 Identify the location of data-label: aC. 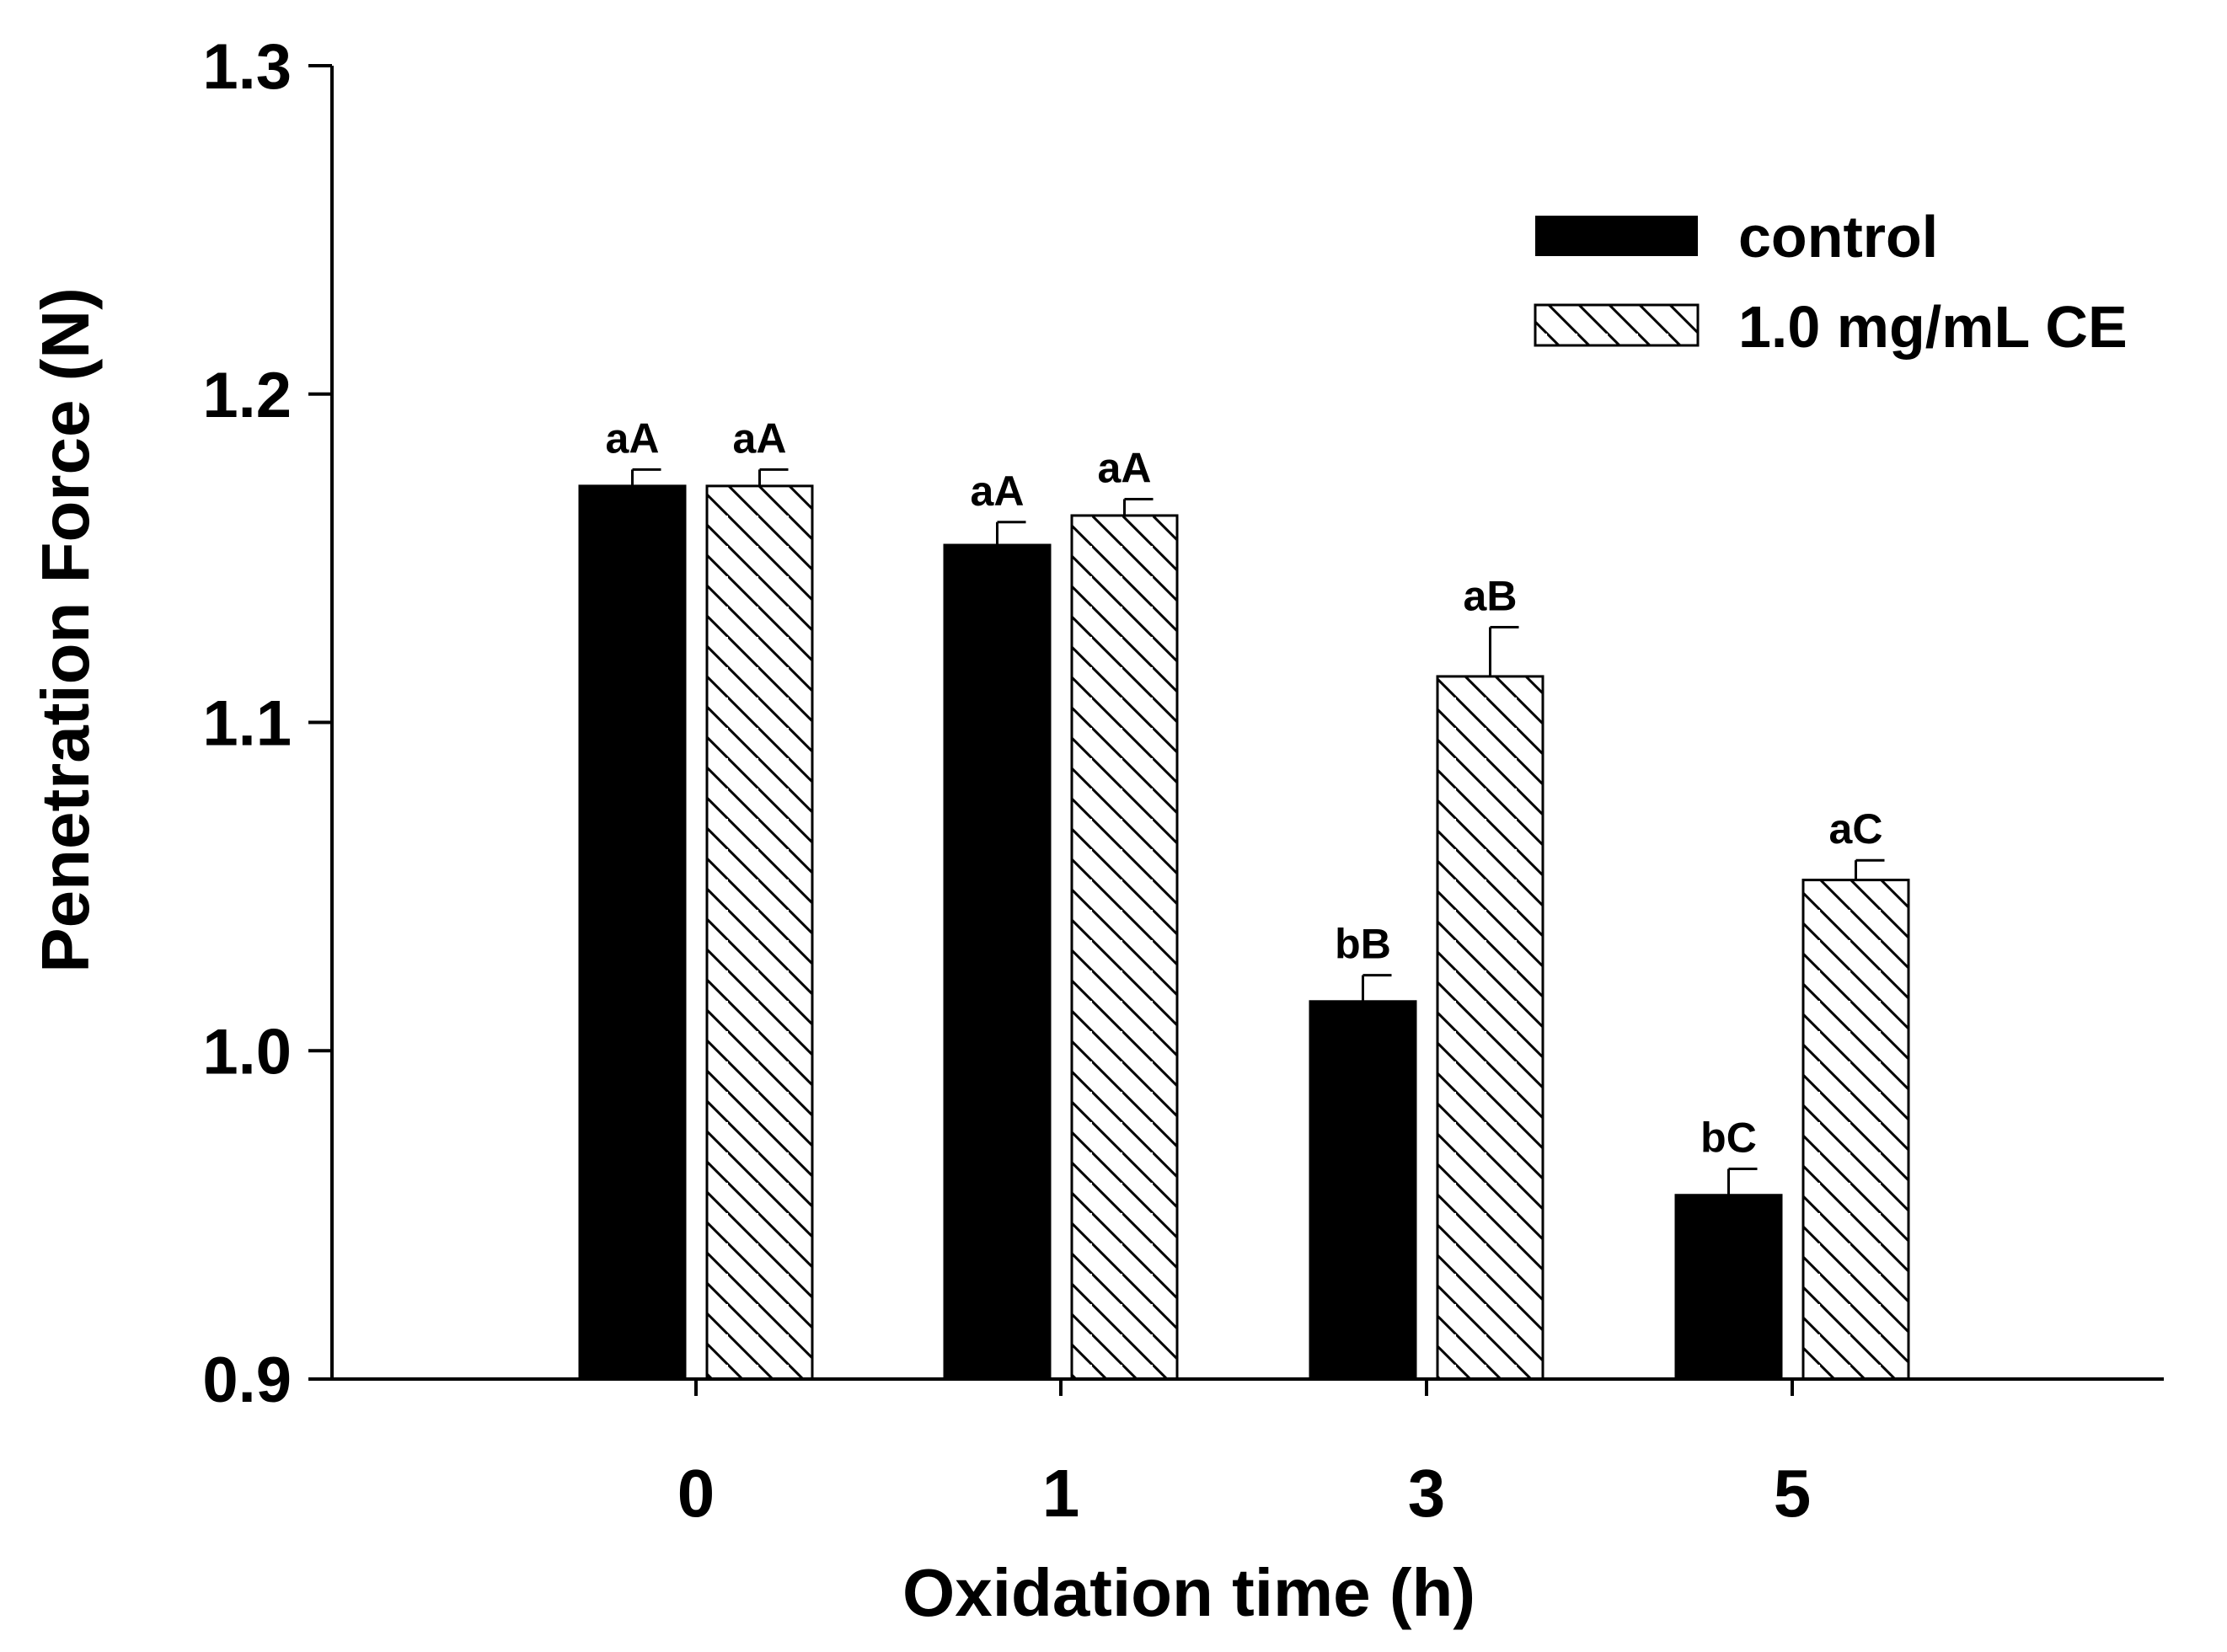
(1856, 829).